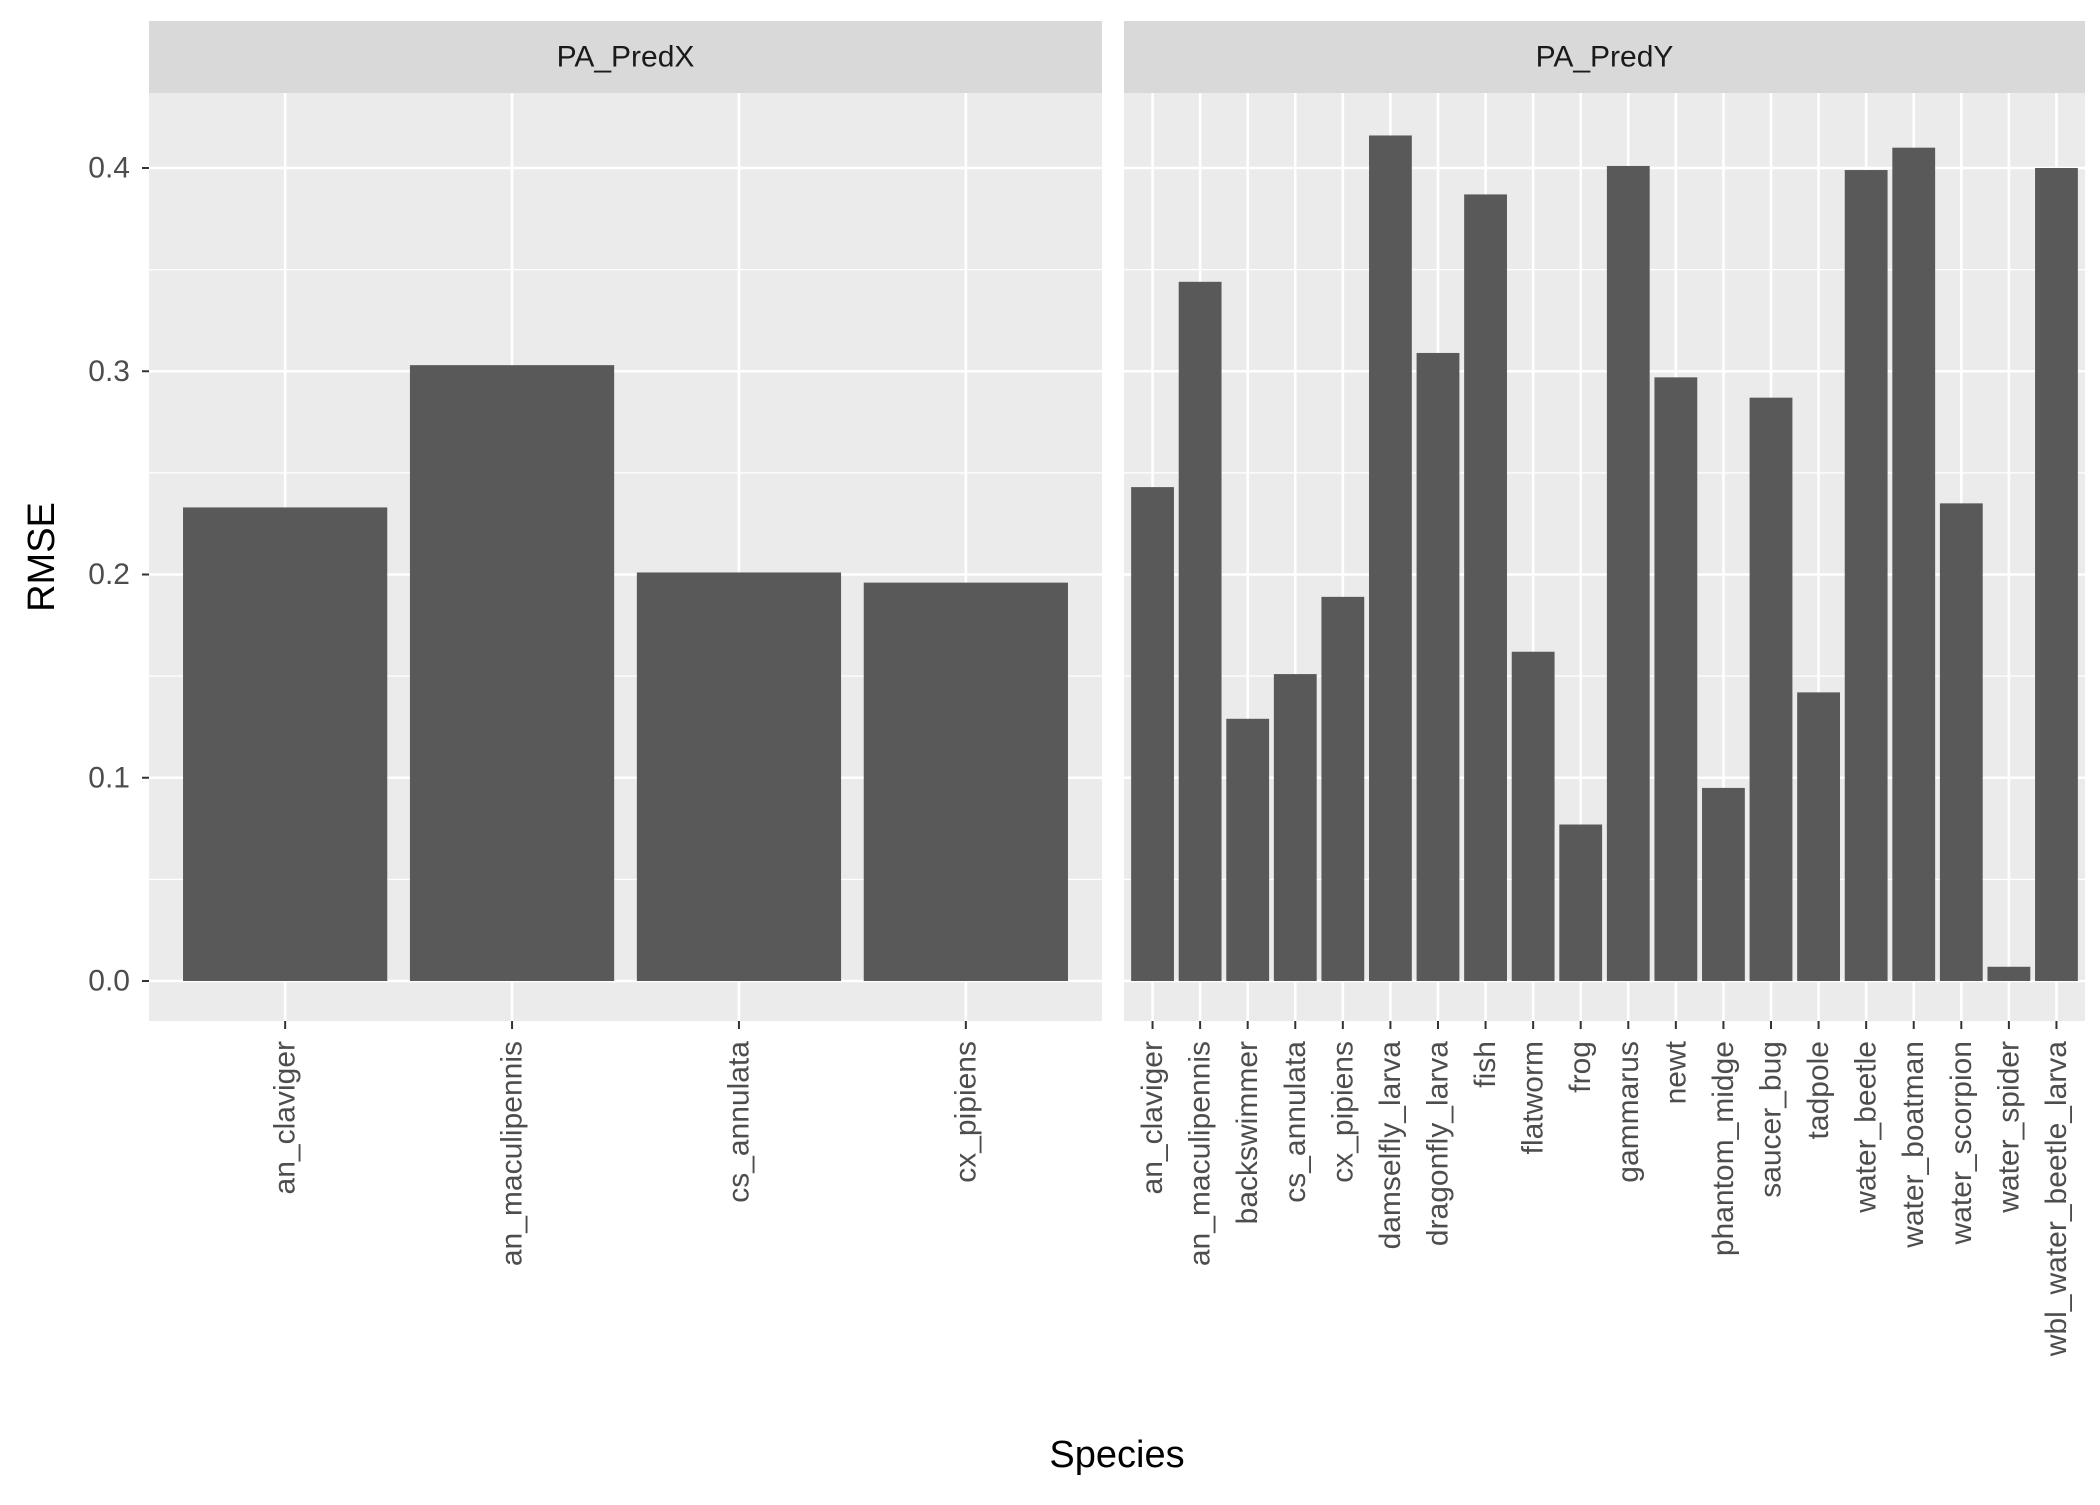 Image resolution: width=2100 pixels, height=1505 pixels. I want to click on x-tick-label: frog, so click(1580, 1067).